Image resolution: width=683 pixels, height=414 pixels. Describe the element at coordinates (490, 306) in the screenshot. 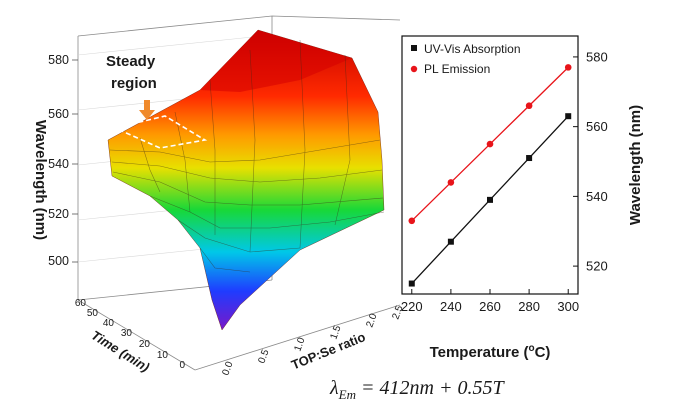

I see `x-tick-label: 260` at that location.